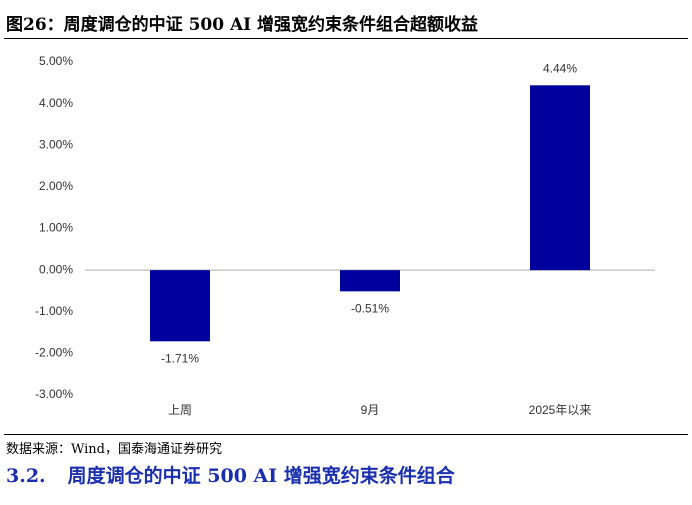  Describe the element at coordinates (560, 410) in the screenshot. I see `x-tick-label: 2025年以来` at that location.